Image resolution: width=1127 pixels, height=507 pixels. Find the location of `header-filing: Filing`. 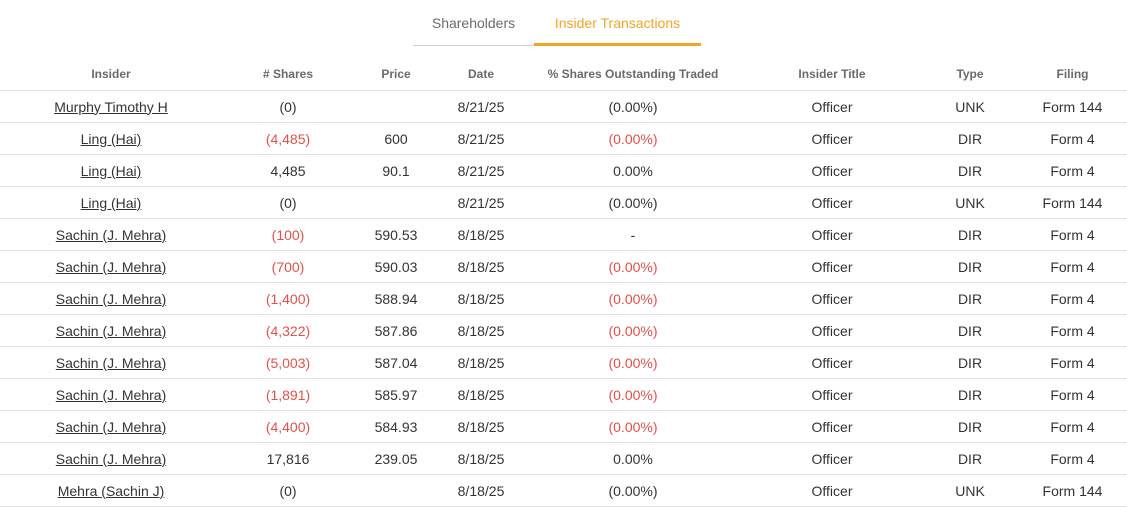

header-filing: Filing is located at coordinates (1072, 74).